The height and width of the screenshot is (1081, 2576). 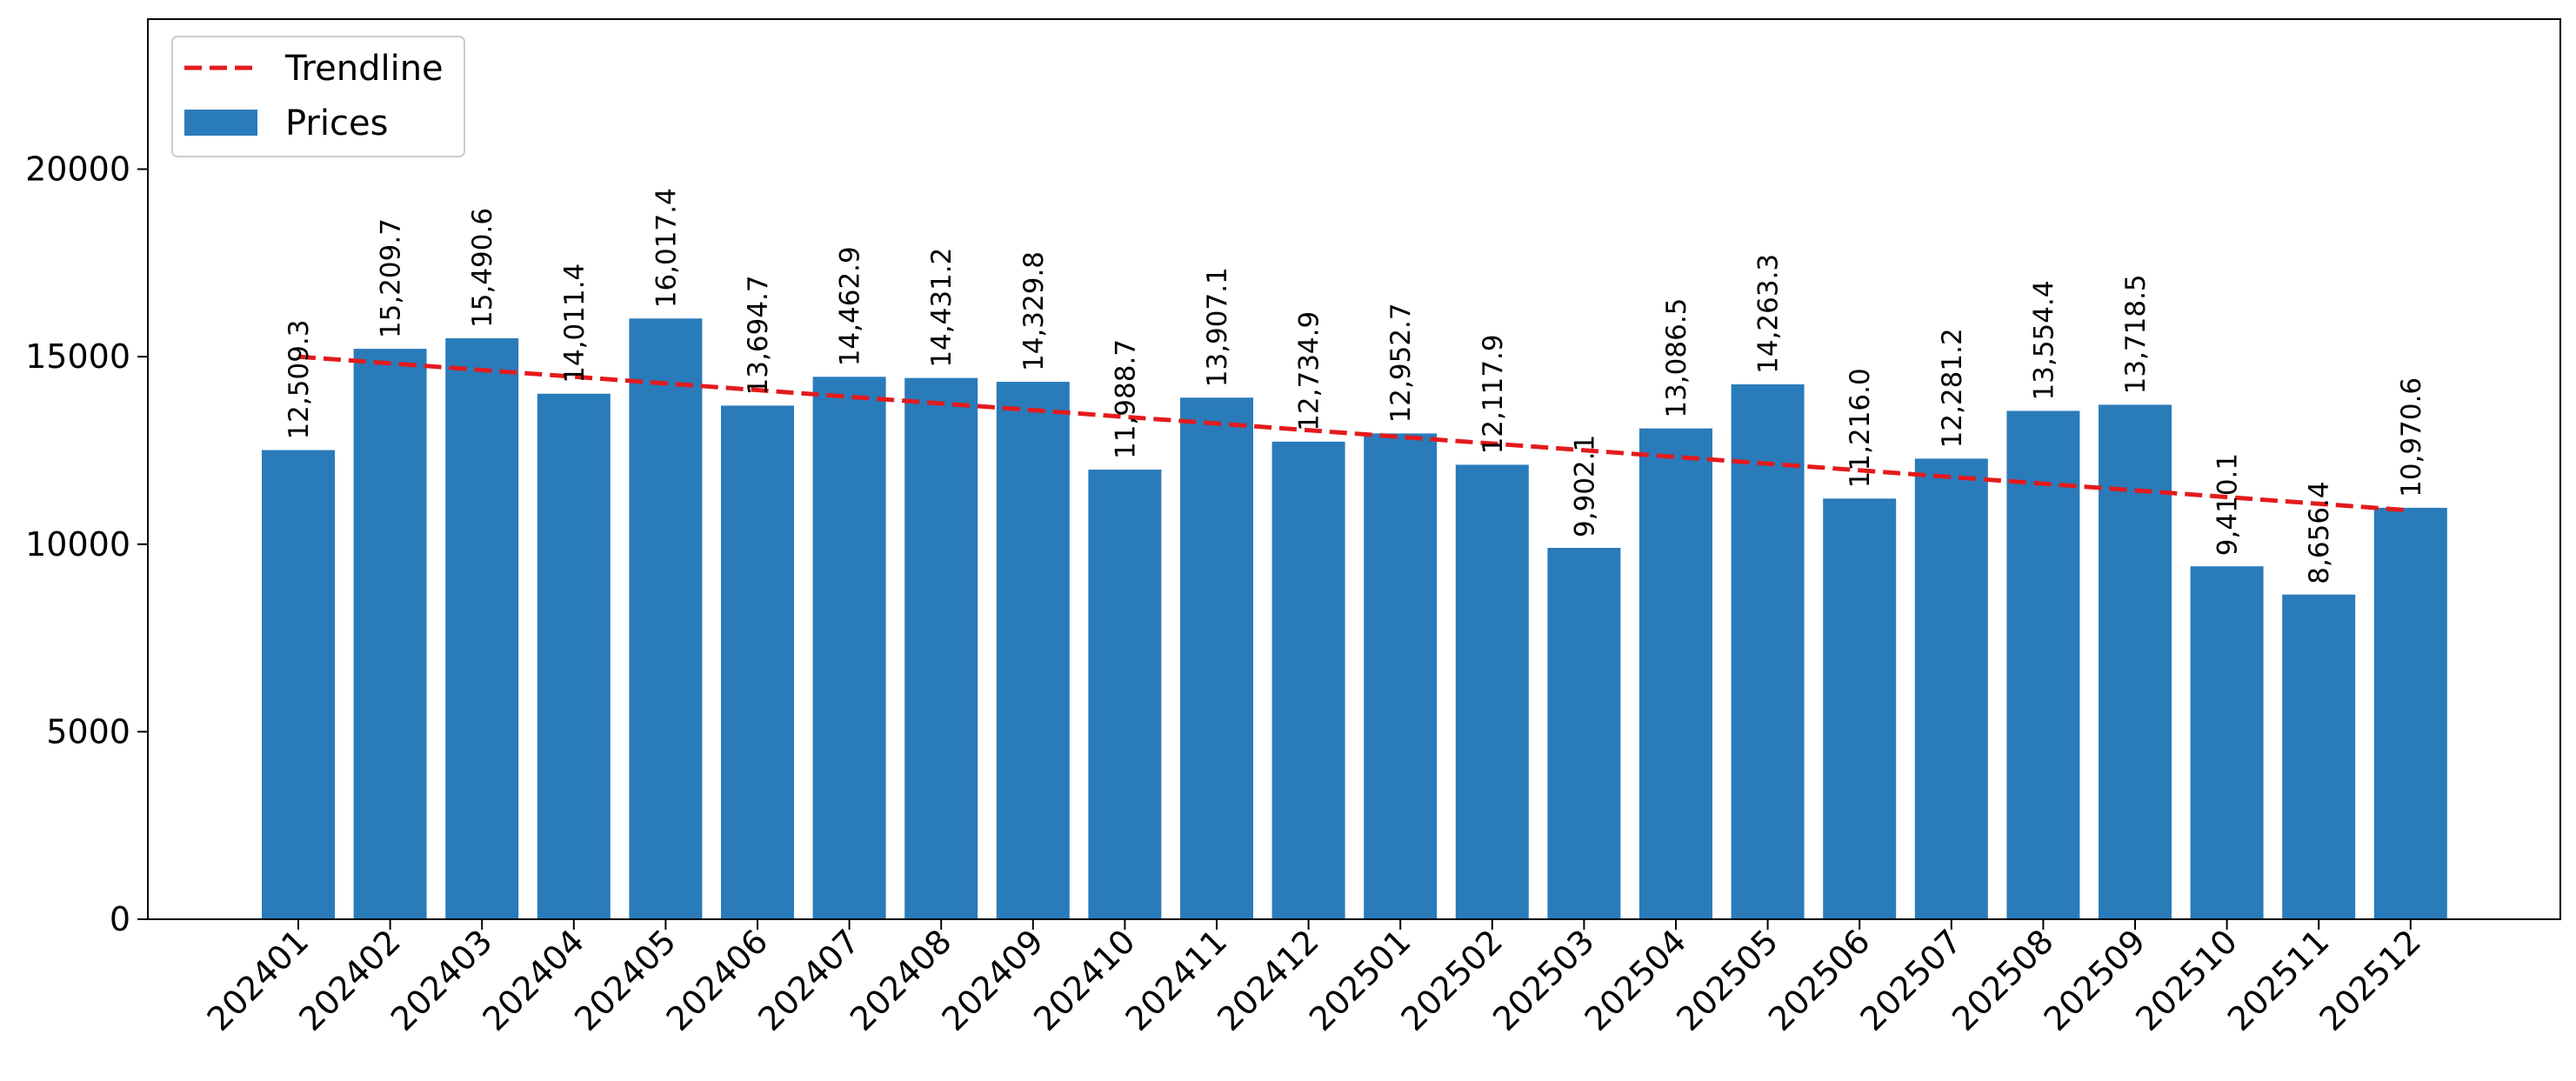 I want to click on bar-value-label: 13,694.7, so click(x=758, y=335).